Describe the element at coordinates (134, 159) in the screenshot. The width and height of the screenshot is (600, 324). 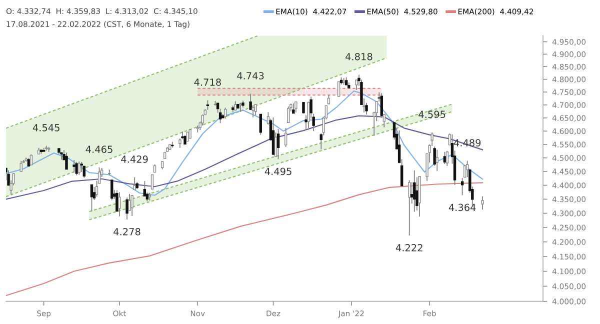
I see `annotation: 4.429` at that location.